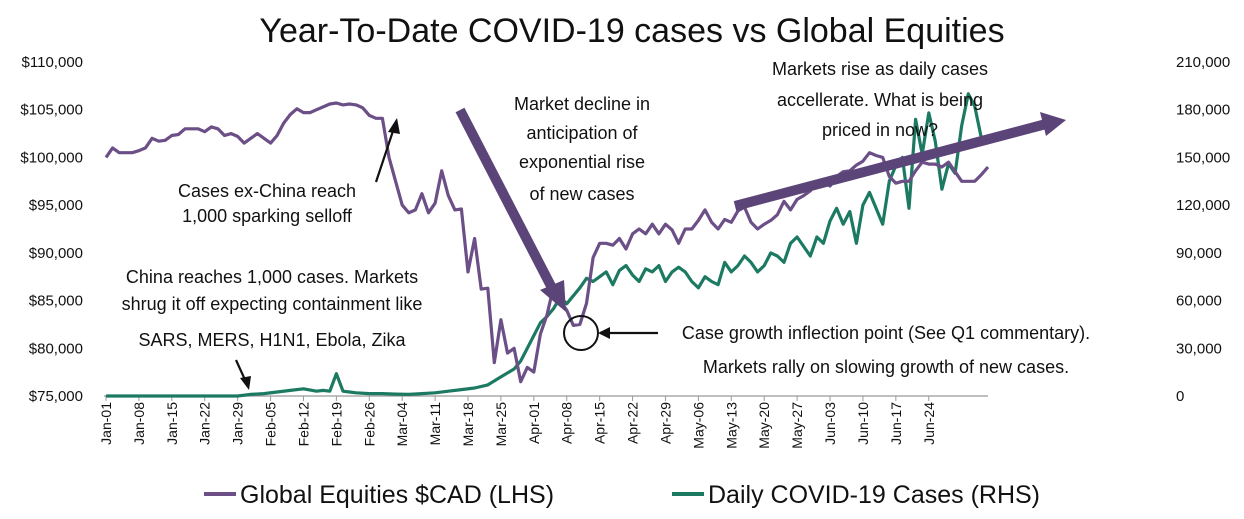 The image size is (1244, 519). What do you see at coordinates (582, 133) in the screenshot?
I see `annotation-decline-line2: anticipation of` at bounding box center [582, 133].